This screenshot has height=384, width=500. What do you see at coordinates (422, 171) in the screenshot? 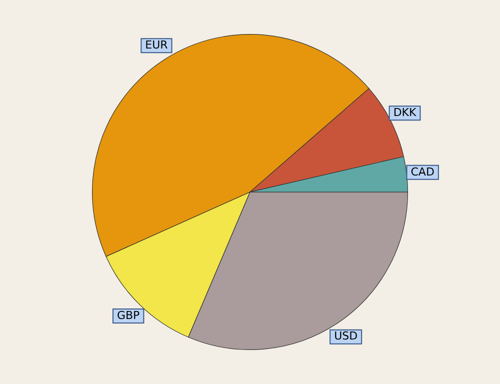
I see `slice-label: CAD` at bounding box center [422, 171].